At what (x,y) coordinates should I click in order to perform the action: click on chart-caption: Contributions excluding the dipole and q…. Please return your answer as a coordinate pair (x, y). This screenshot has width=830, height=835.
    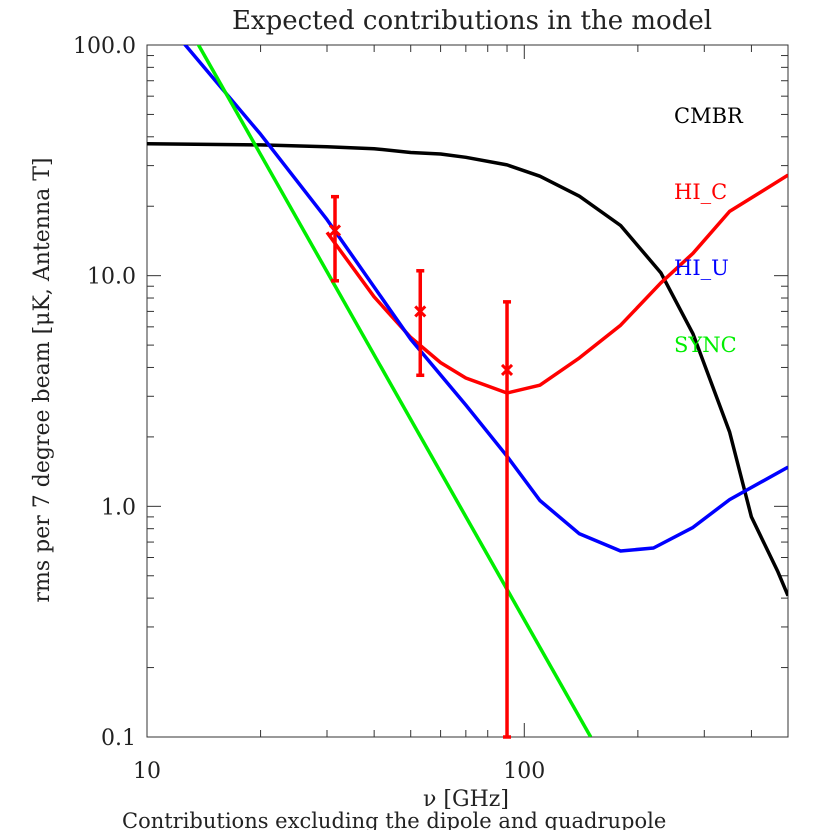
    Looking at the image, I should click on (394, 819).